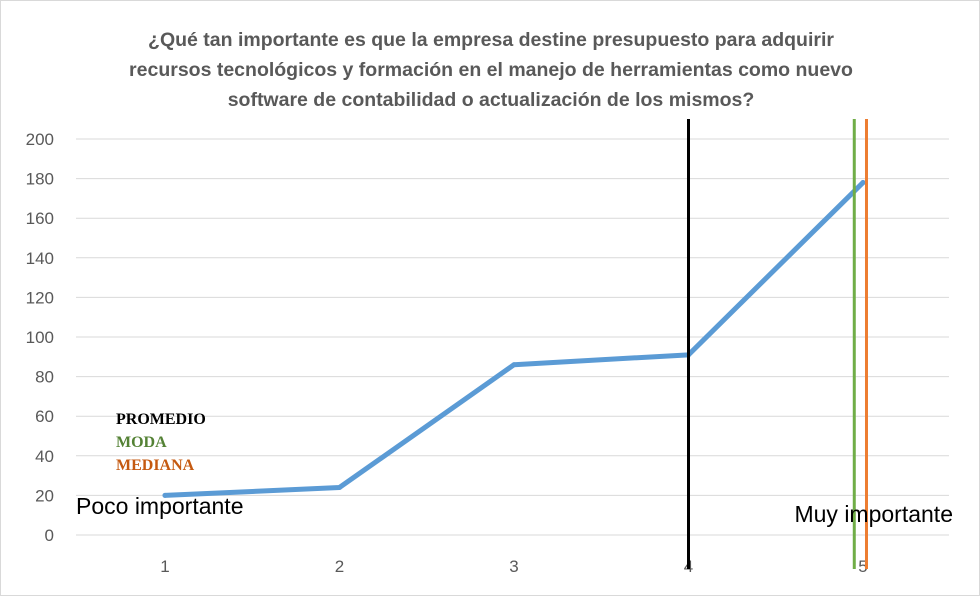 Image resolution: width=980 pixels, height=596 pixels. What do you see at coordinates (155, 465) in the screenshot?
I see `legend-entry: MEDIANA` at bounding box center [155, 465].